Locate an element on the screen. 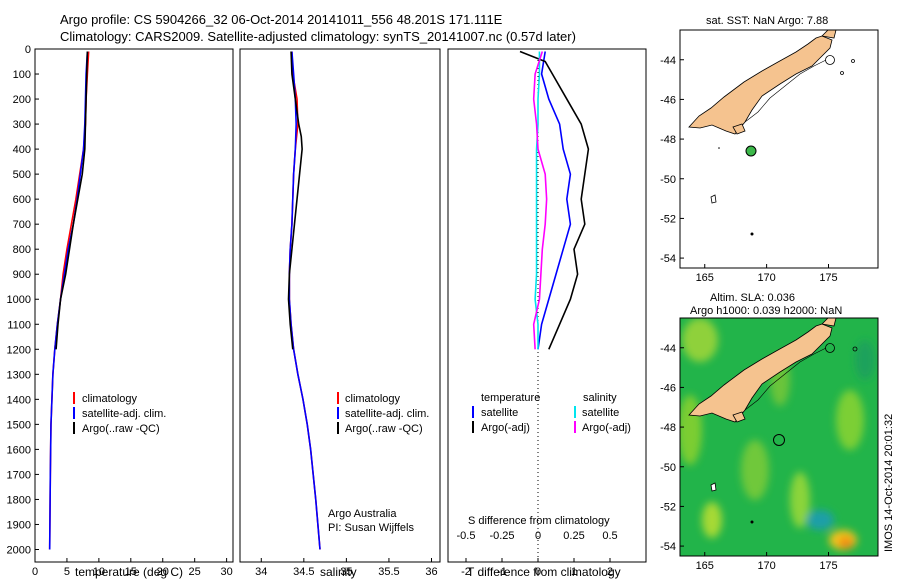 The image size is (900, 580). depth-tick-label: 1600 is located at coordinates (19, 450).